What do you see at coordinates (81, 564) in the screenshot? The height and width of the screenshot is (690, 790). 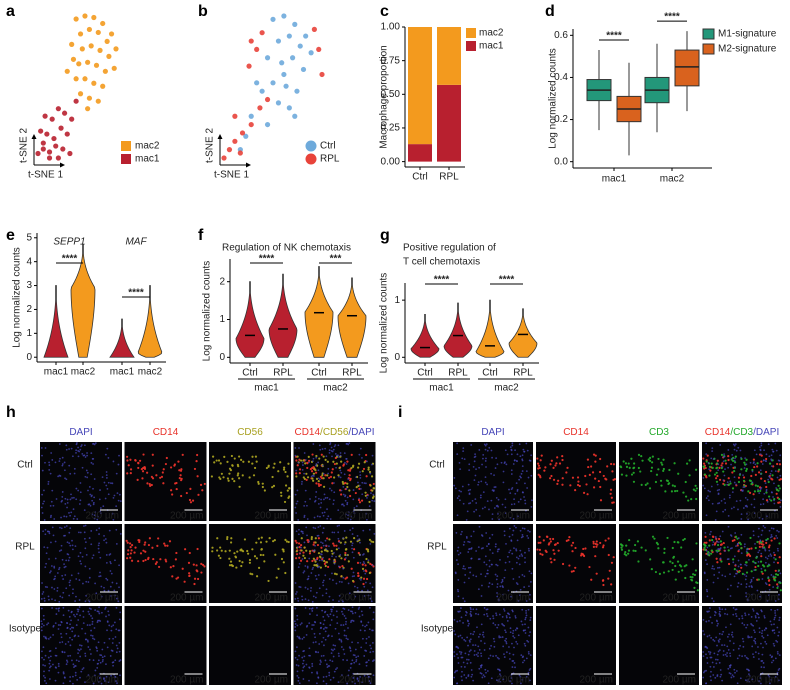 I see `micrograph: 200 µm` at bounding box center [81, 564].